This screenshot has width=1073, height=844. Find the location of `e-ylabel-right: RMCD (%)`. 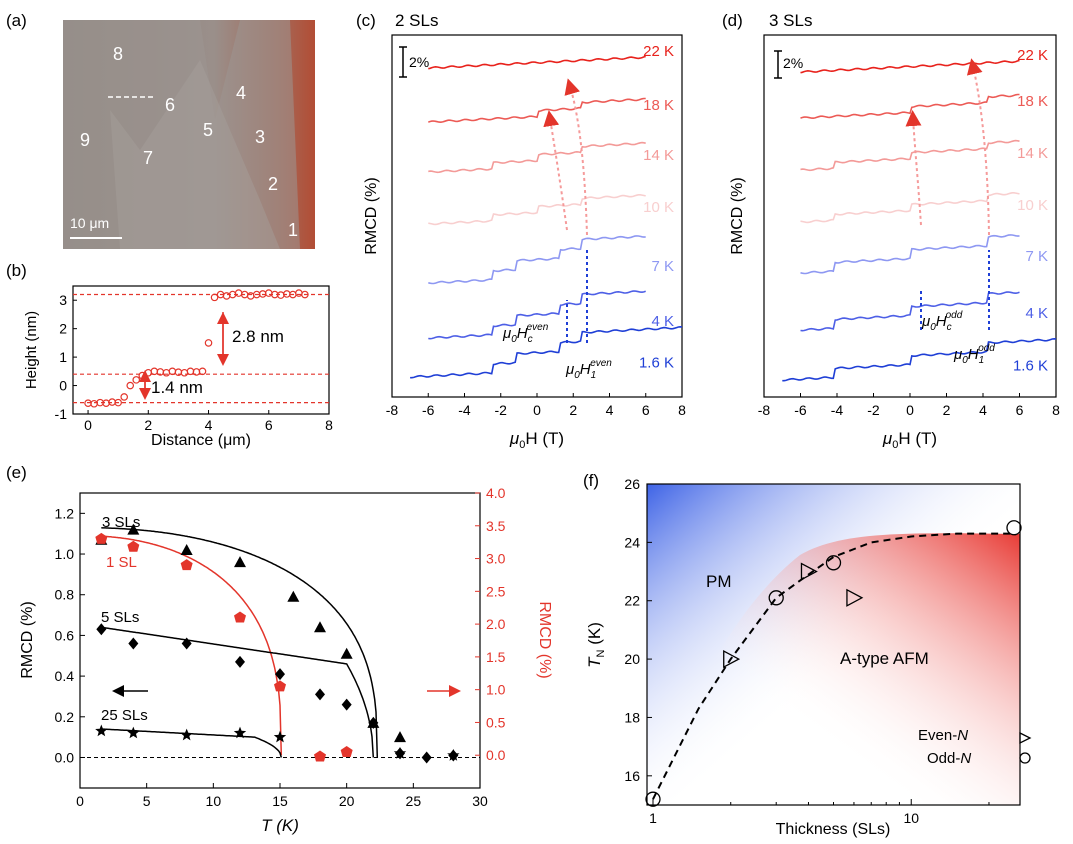

e-ylabel-right: RMCD (%) is located at coordinates (544, 639).